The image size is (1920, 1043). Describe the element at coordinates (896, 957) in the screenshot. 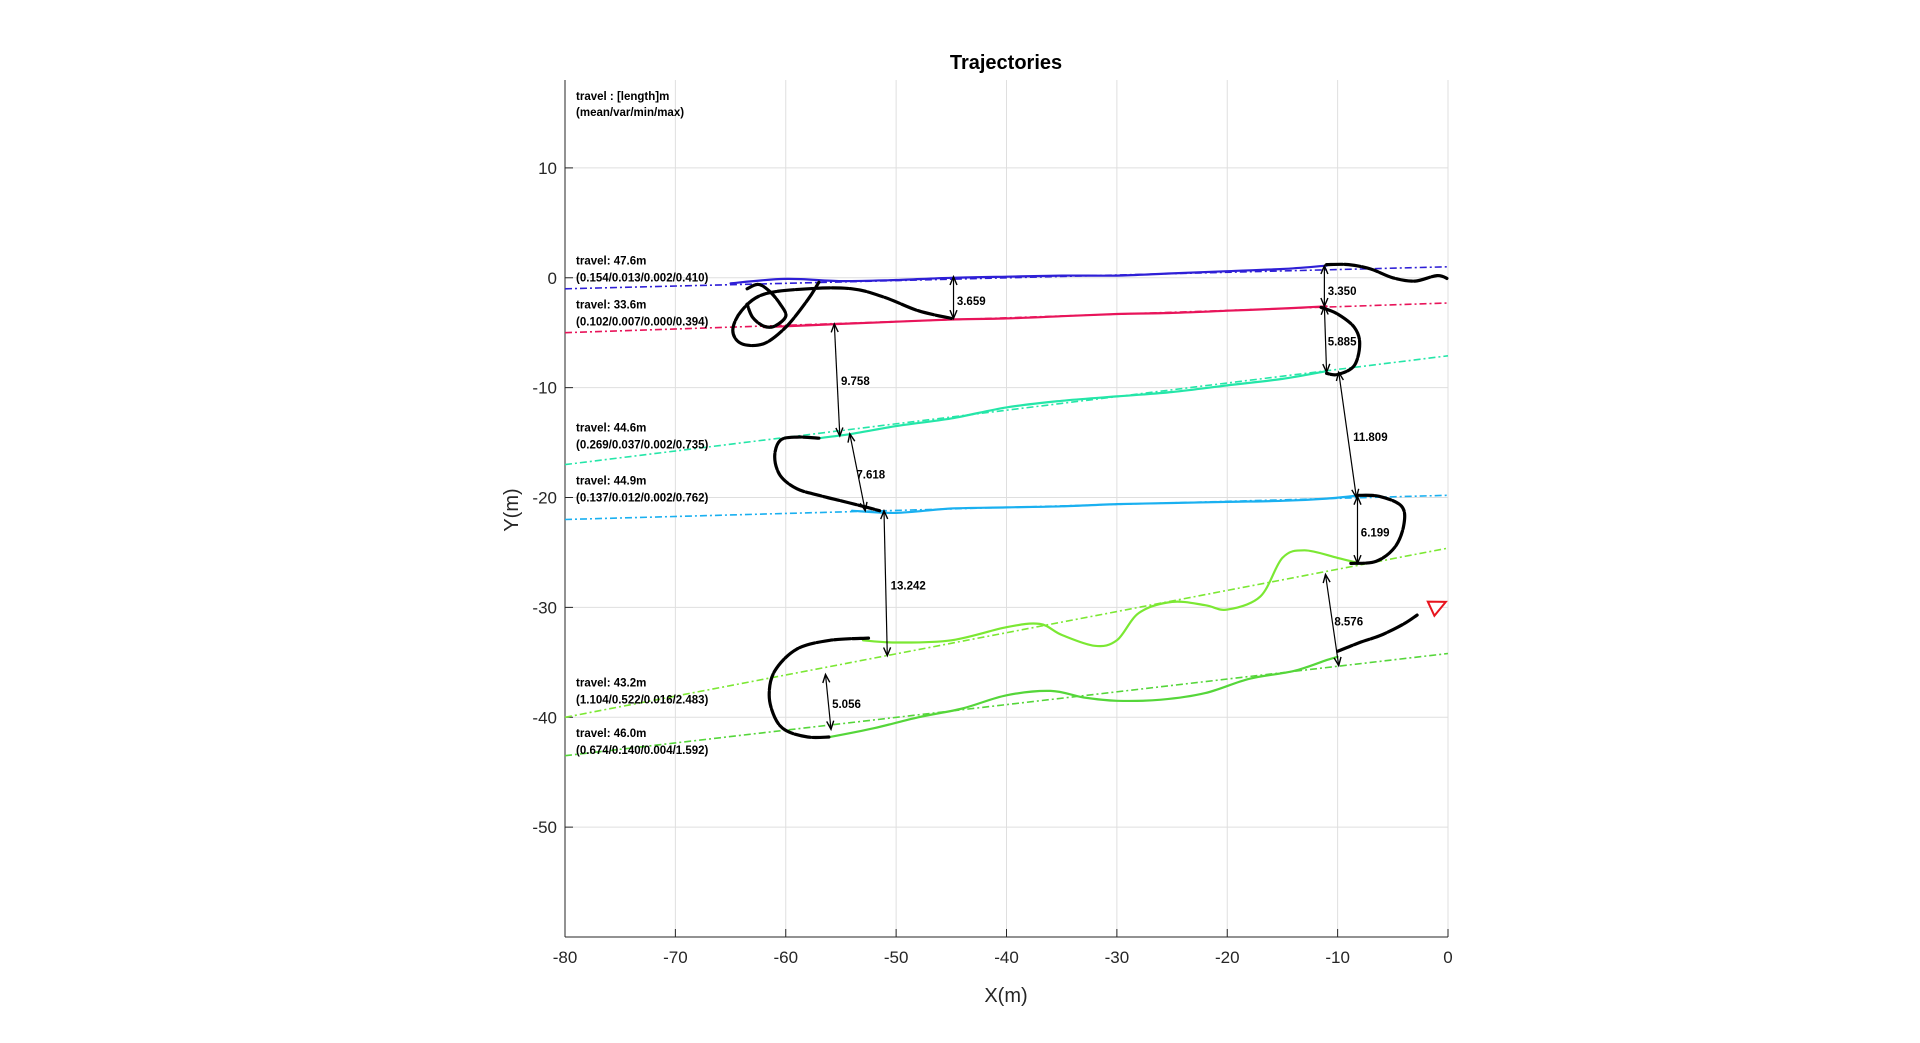

I see `x-tick-label: -50` at that location.